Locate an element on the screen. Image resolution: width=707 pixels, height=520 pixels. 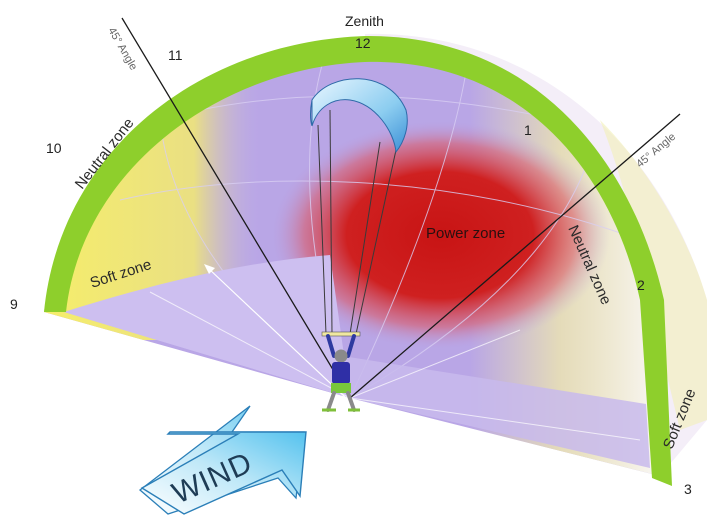
clock-1-label: 1 is located at coordinates (528, 130).